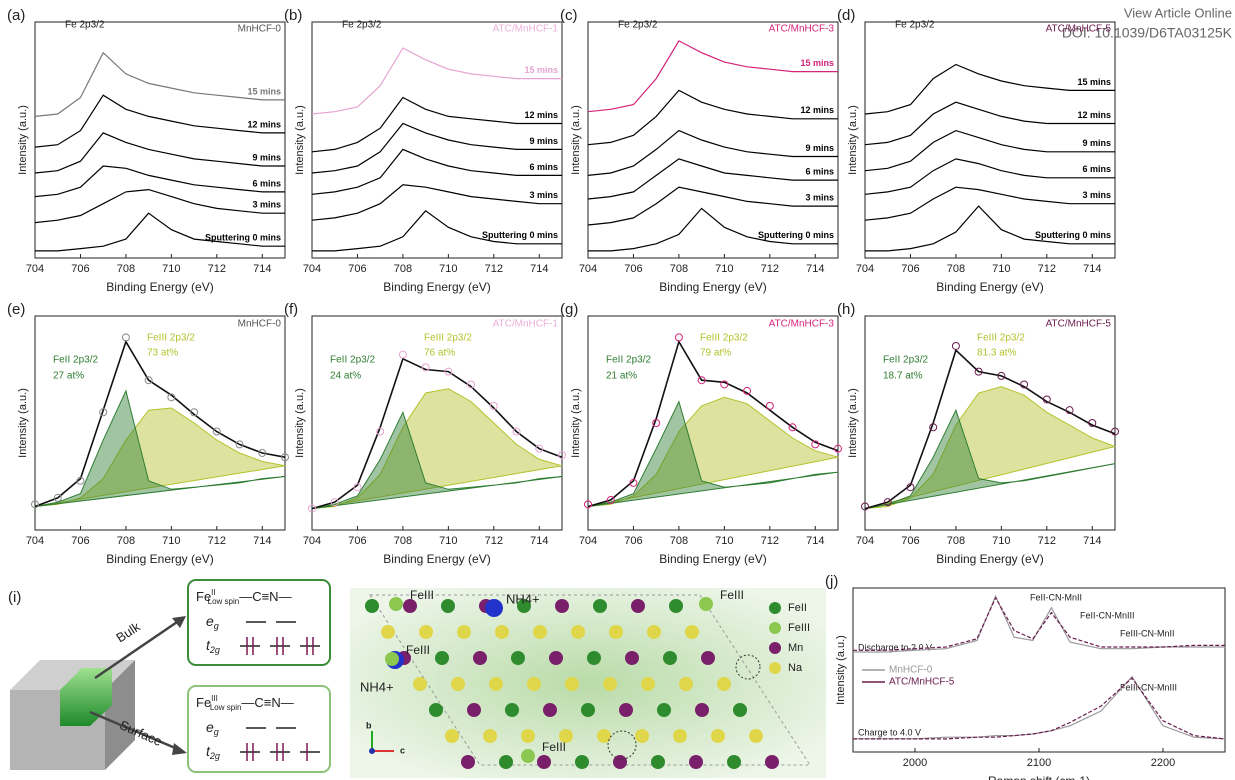 Image resolution: width=1235 pixels, height=780 pixels. What do you see at coordinates (213, 592) in the screenshot?
I see `config-ox: II` at bounding box center [213, 592].